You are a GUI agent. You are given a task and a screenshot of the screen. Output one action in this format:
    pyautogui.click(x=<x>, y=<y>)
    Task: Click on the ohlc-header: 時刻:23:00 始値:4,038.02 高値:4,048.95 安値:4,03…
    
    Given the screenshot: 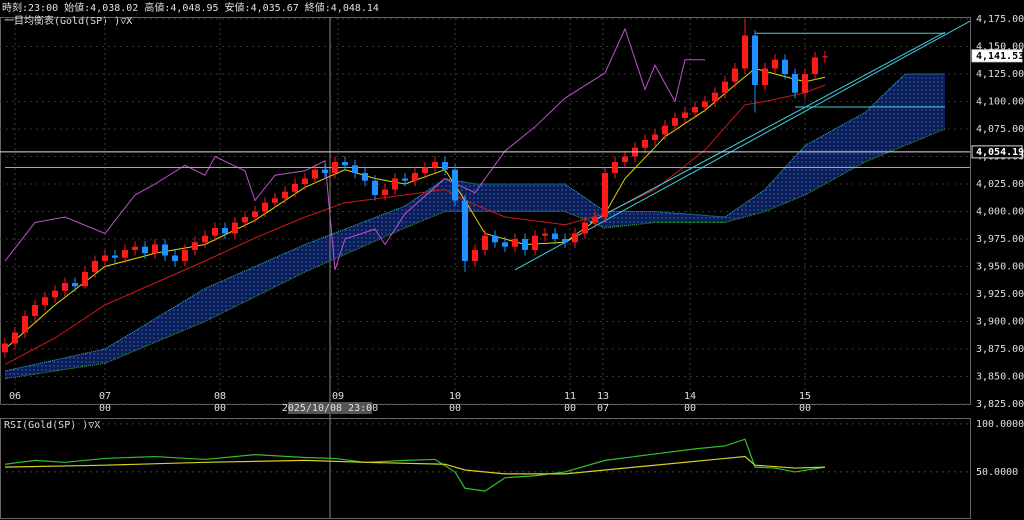 What is the action you would take?
    pyautogui.click(x=190, y=7)
    